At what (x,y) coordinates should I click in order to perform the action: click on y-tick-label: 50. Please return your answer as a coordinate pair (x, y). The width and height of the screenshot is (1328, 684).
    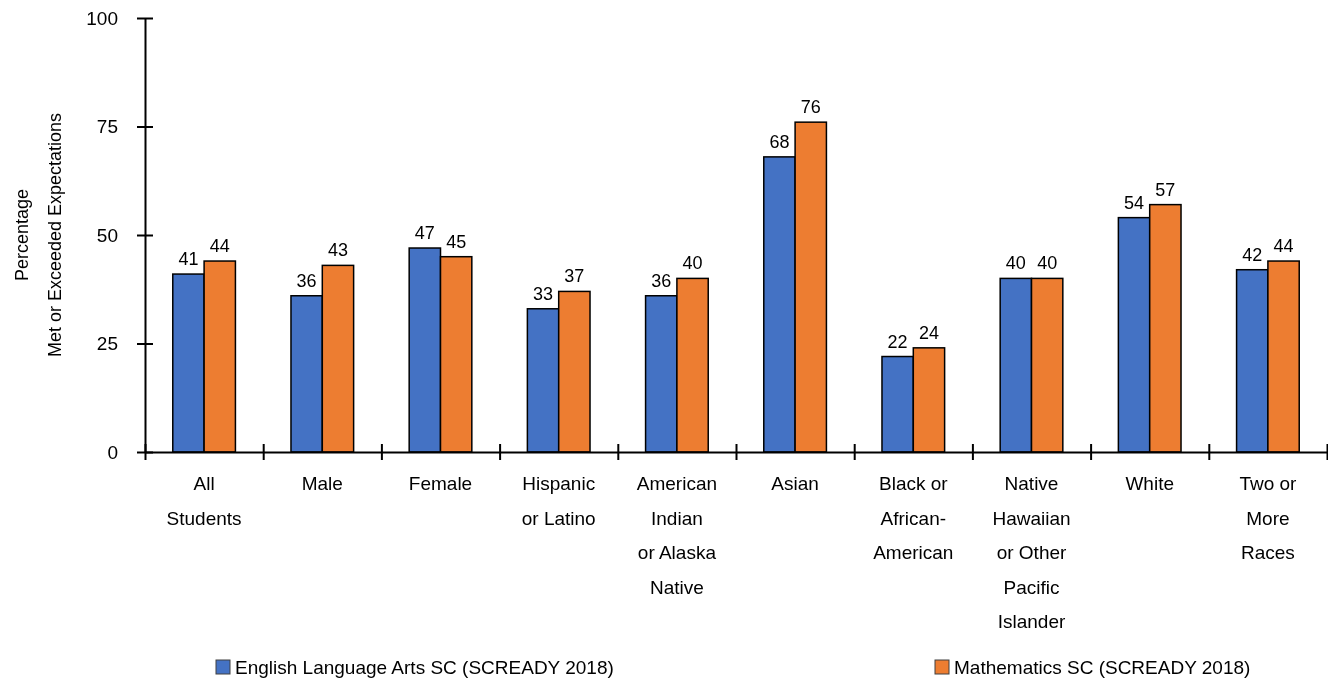
    Looking at the image, I should click on (107, 235).